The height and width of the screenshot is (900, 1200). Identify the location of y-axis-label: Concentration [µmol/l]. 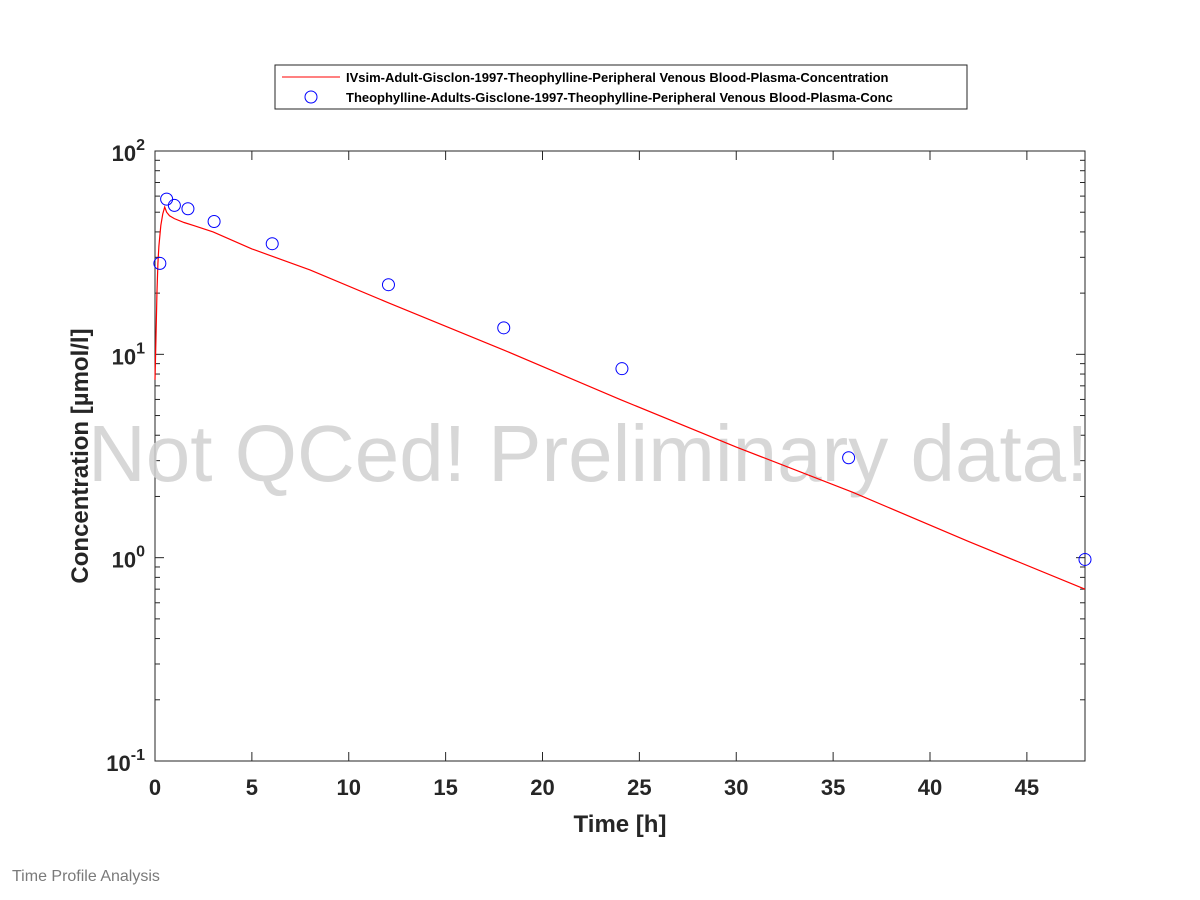
(80, 455).